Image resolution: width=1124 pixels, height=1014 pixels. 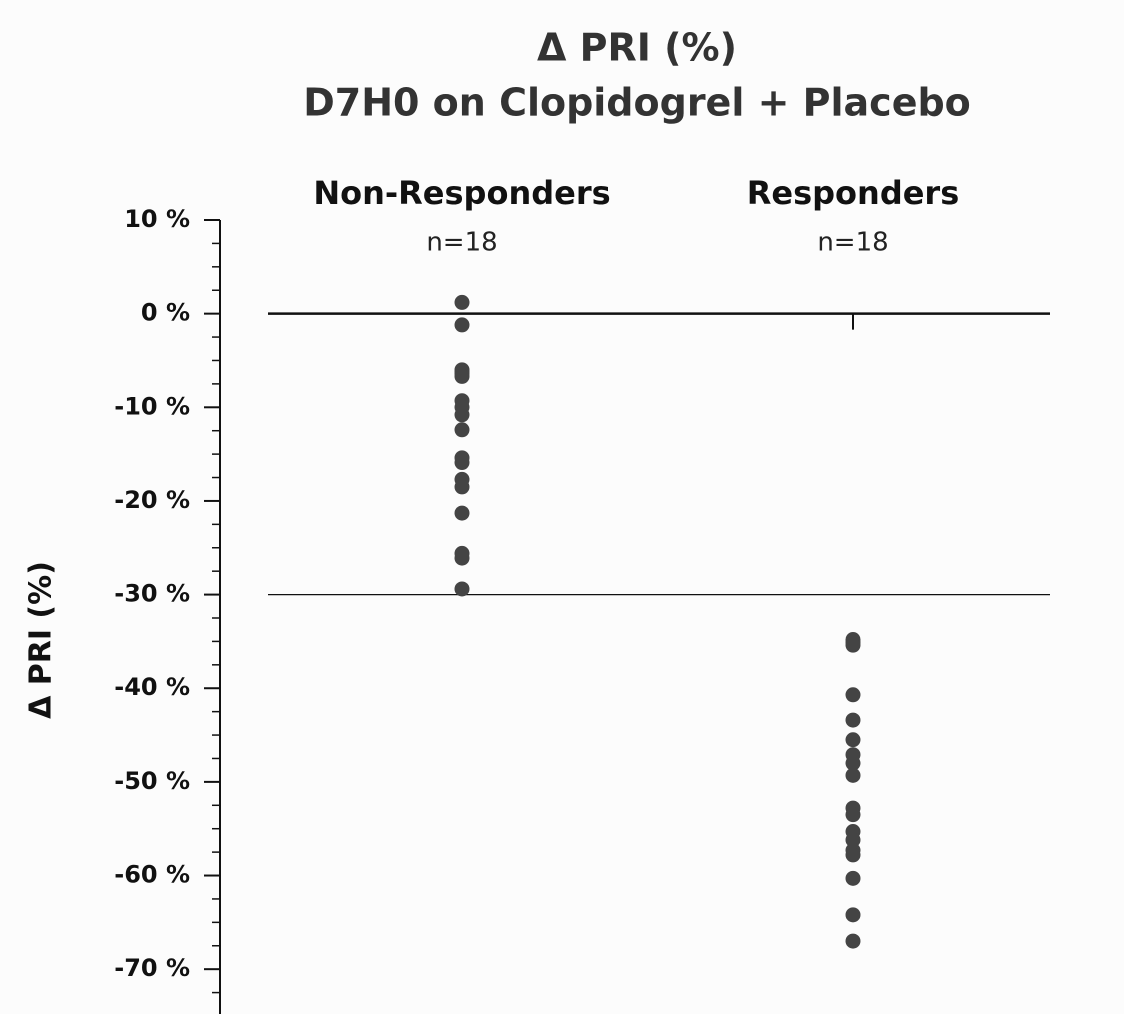 I want to click on category-label: Non-Responders, so click(x=461, y=193).